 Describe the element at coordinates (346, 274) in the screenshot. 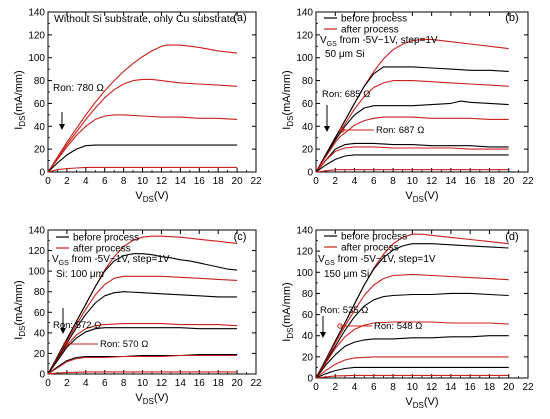

I see `substrate-annotation: 150 μm Si` at that location.